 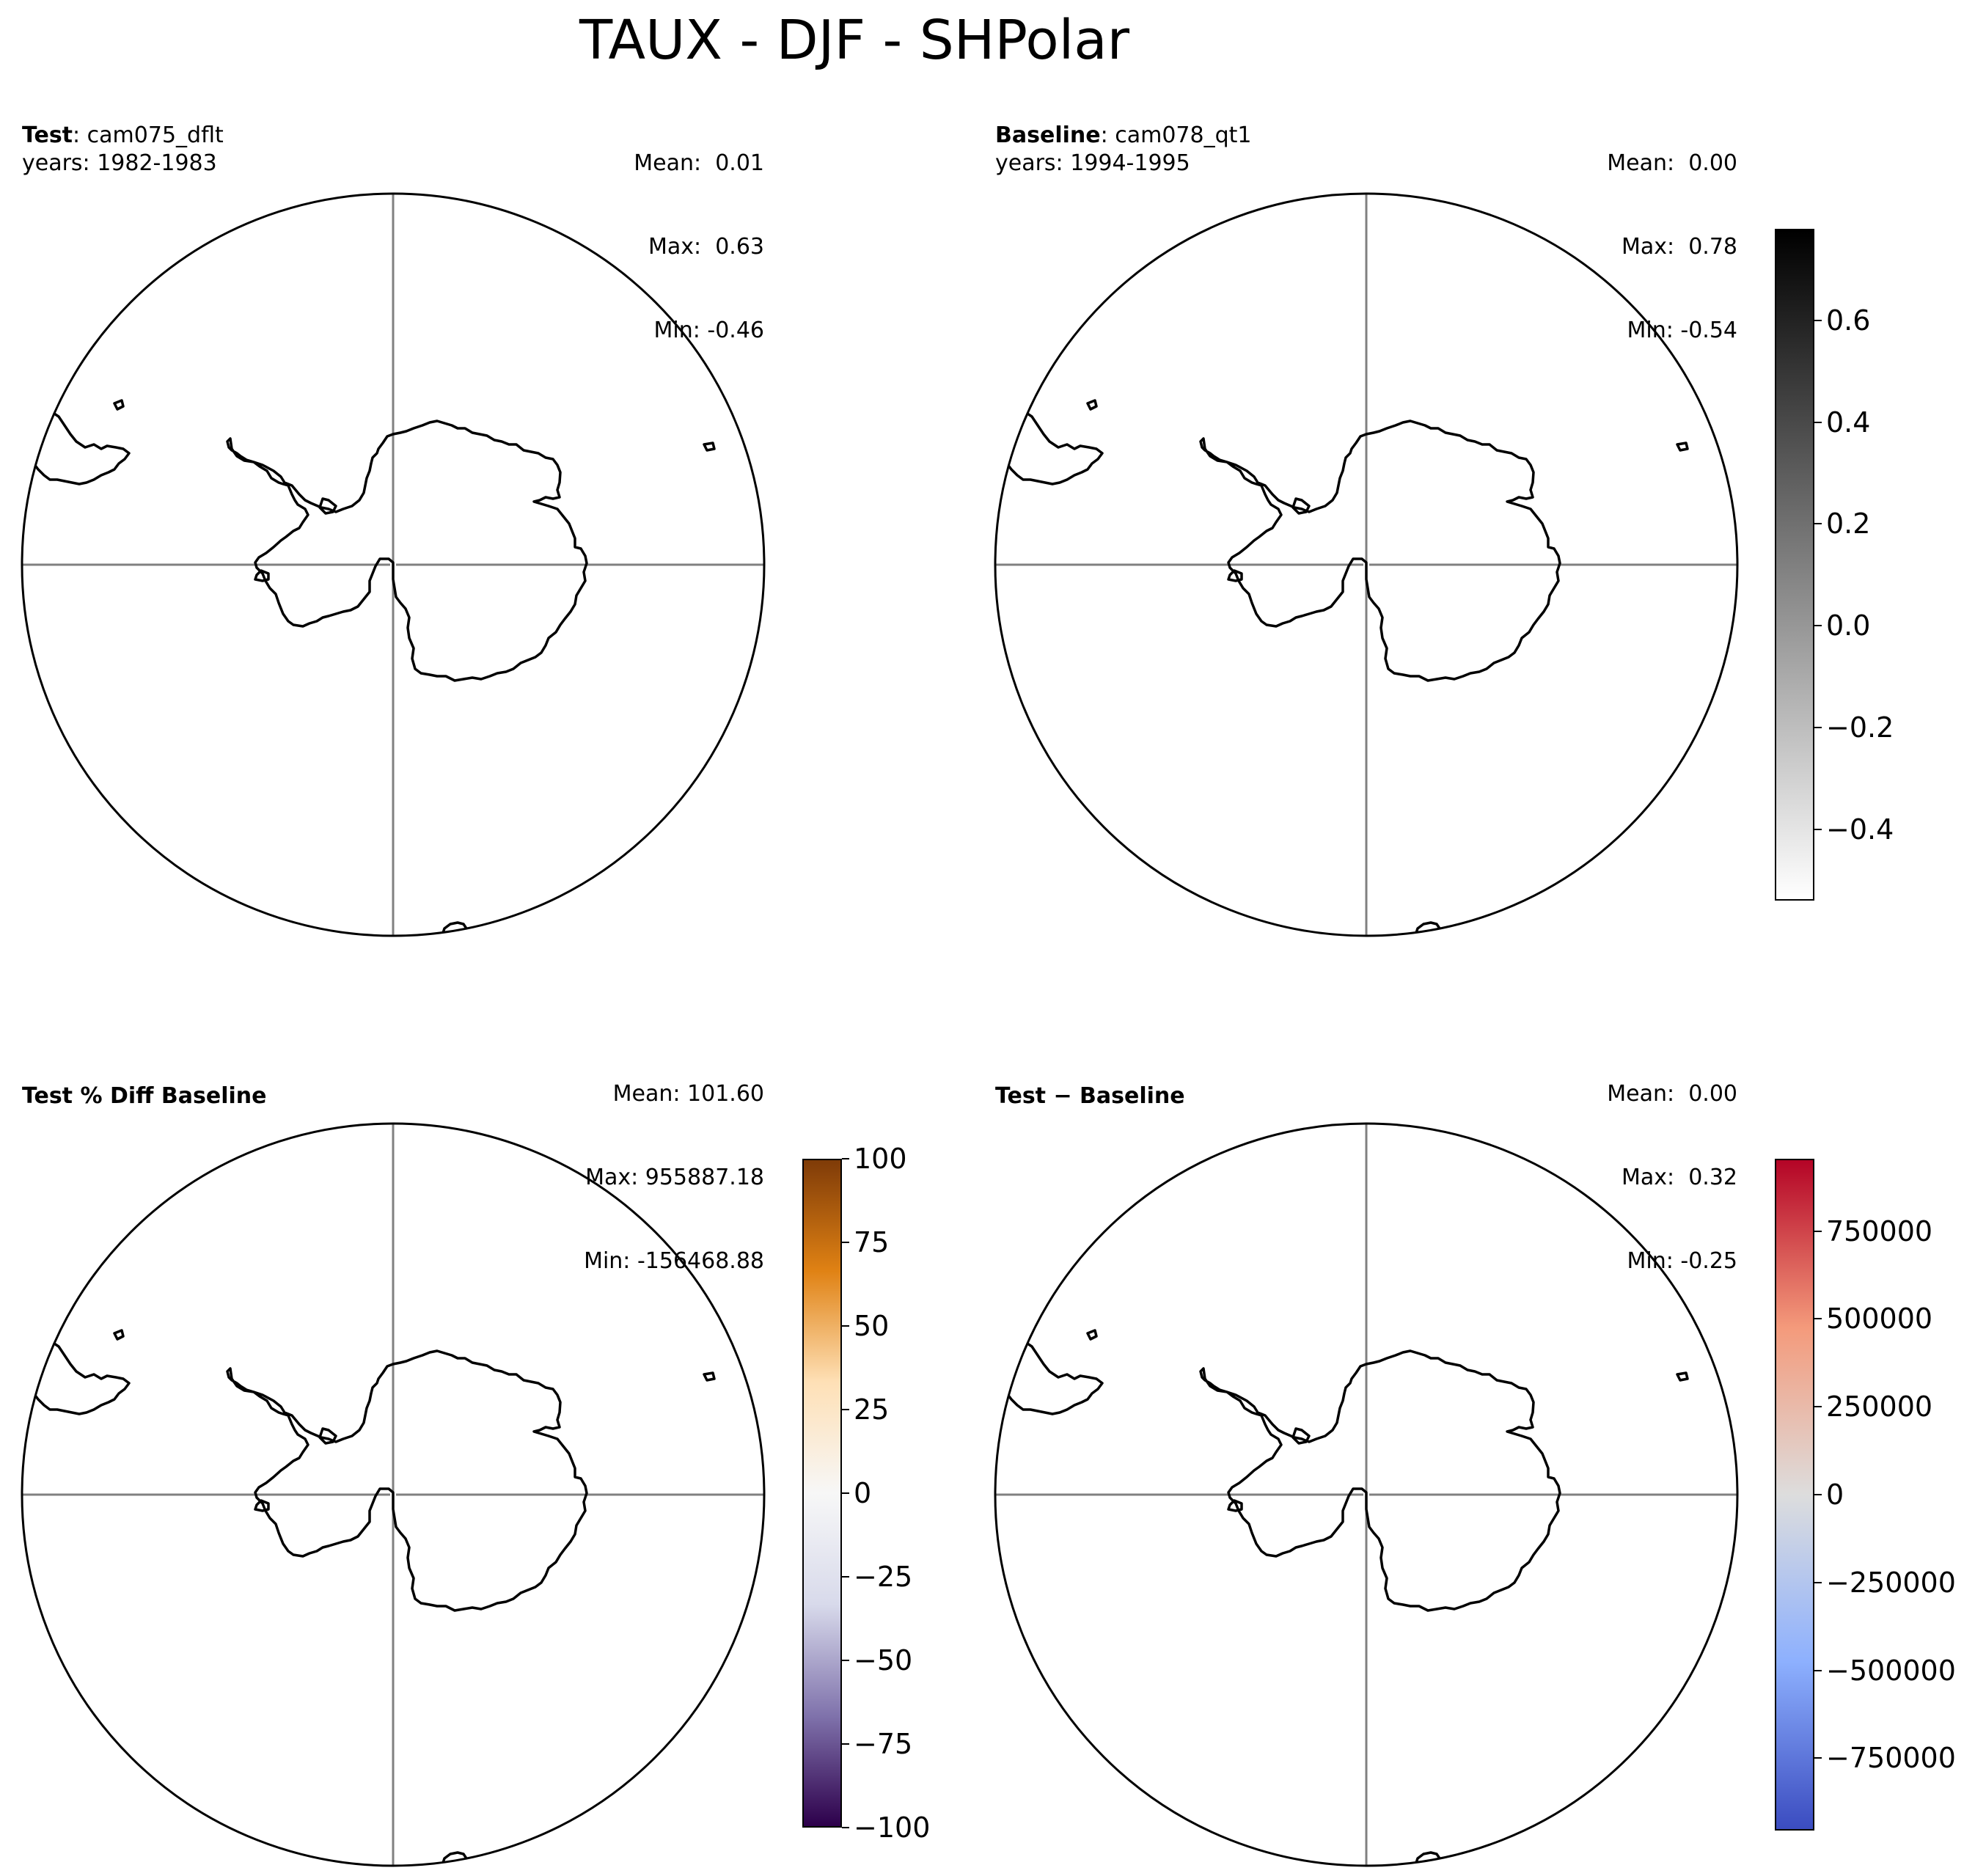 I want to click on test-label-case: : cam075_dflt, so click(x=148, y=135).